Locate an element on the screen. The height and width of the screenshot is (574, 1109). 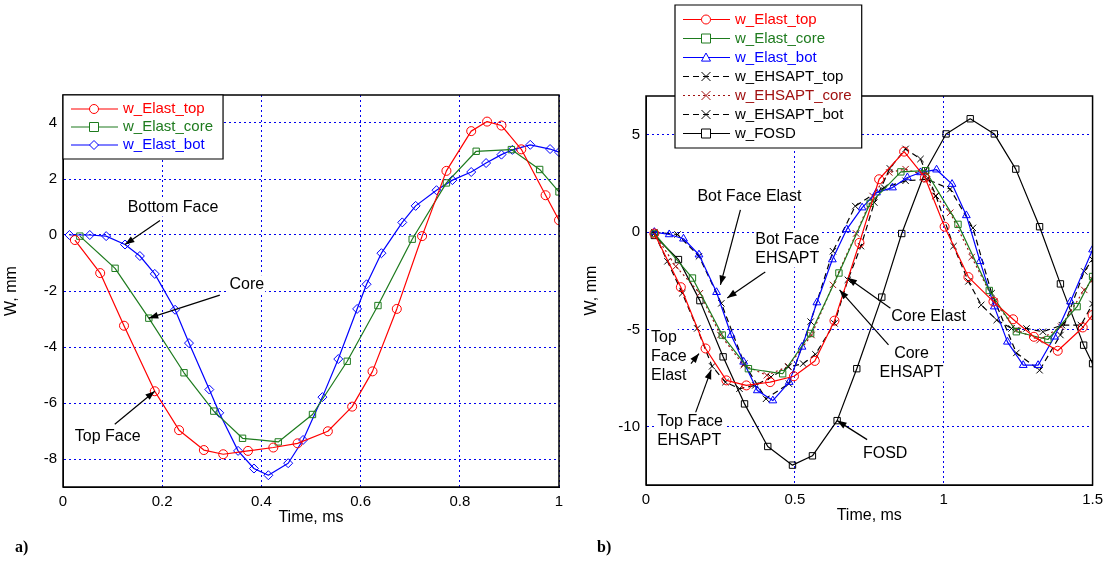
annotation: Bot Face Elast is located at coordinates (750, 196).